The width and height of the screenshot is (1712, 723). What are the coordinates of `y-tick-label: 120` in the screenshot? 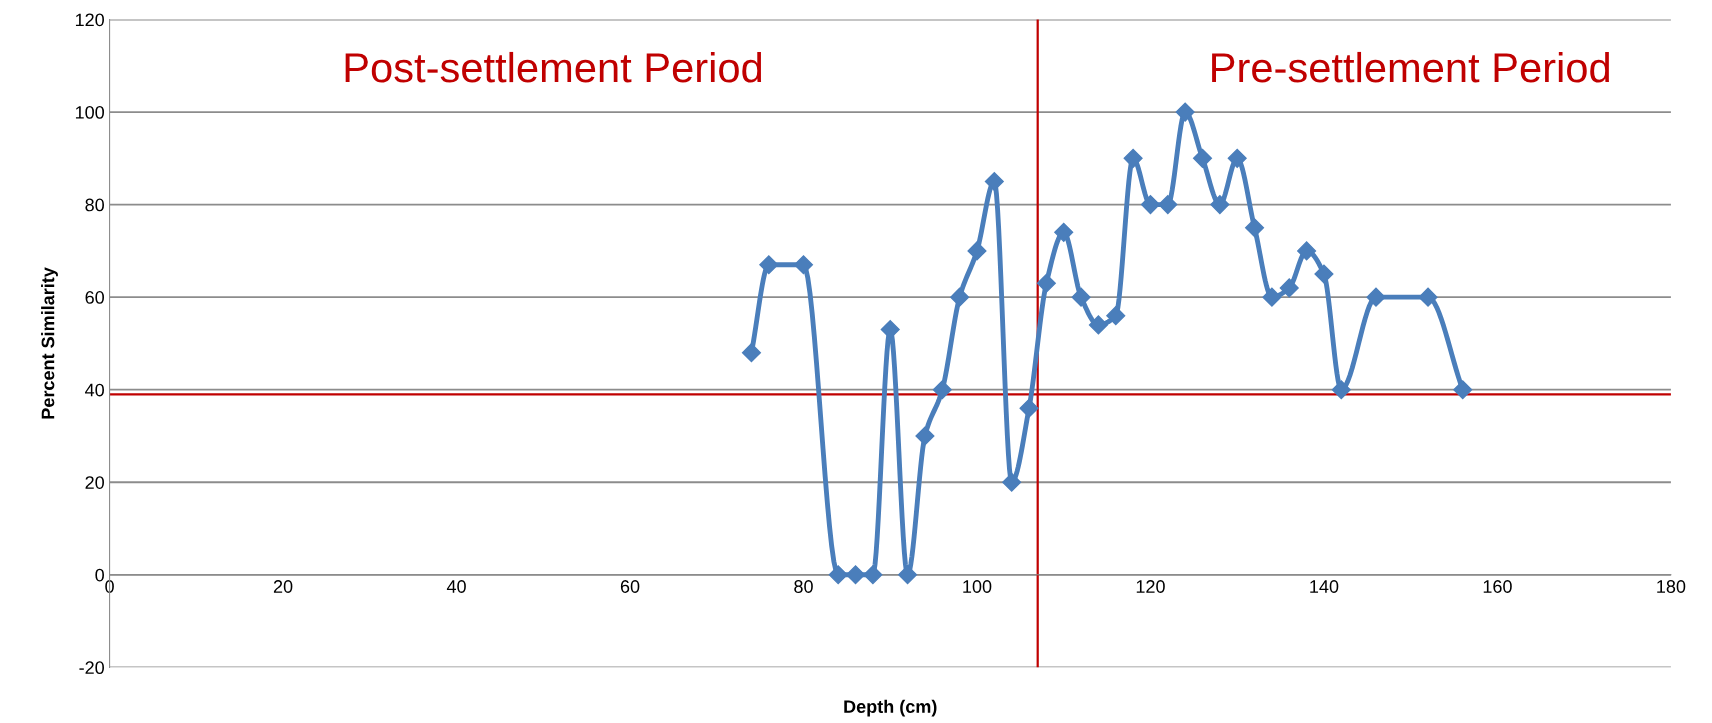 It's located at (89, 20).